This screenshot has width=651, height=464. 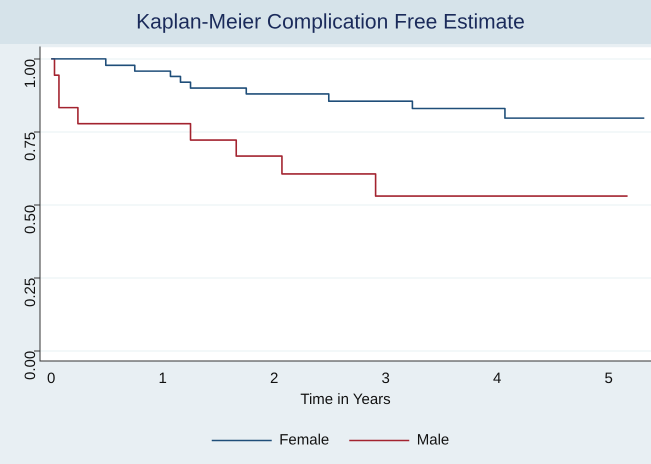 What do you see at coordinates (608, 379) in the screenshot?
I see `x-tick-label: 5` at bounding box center [608, 379].